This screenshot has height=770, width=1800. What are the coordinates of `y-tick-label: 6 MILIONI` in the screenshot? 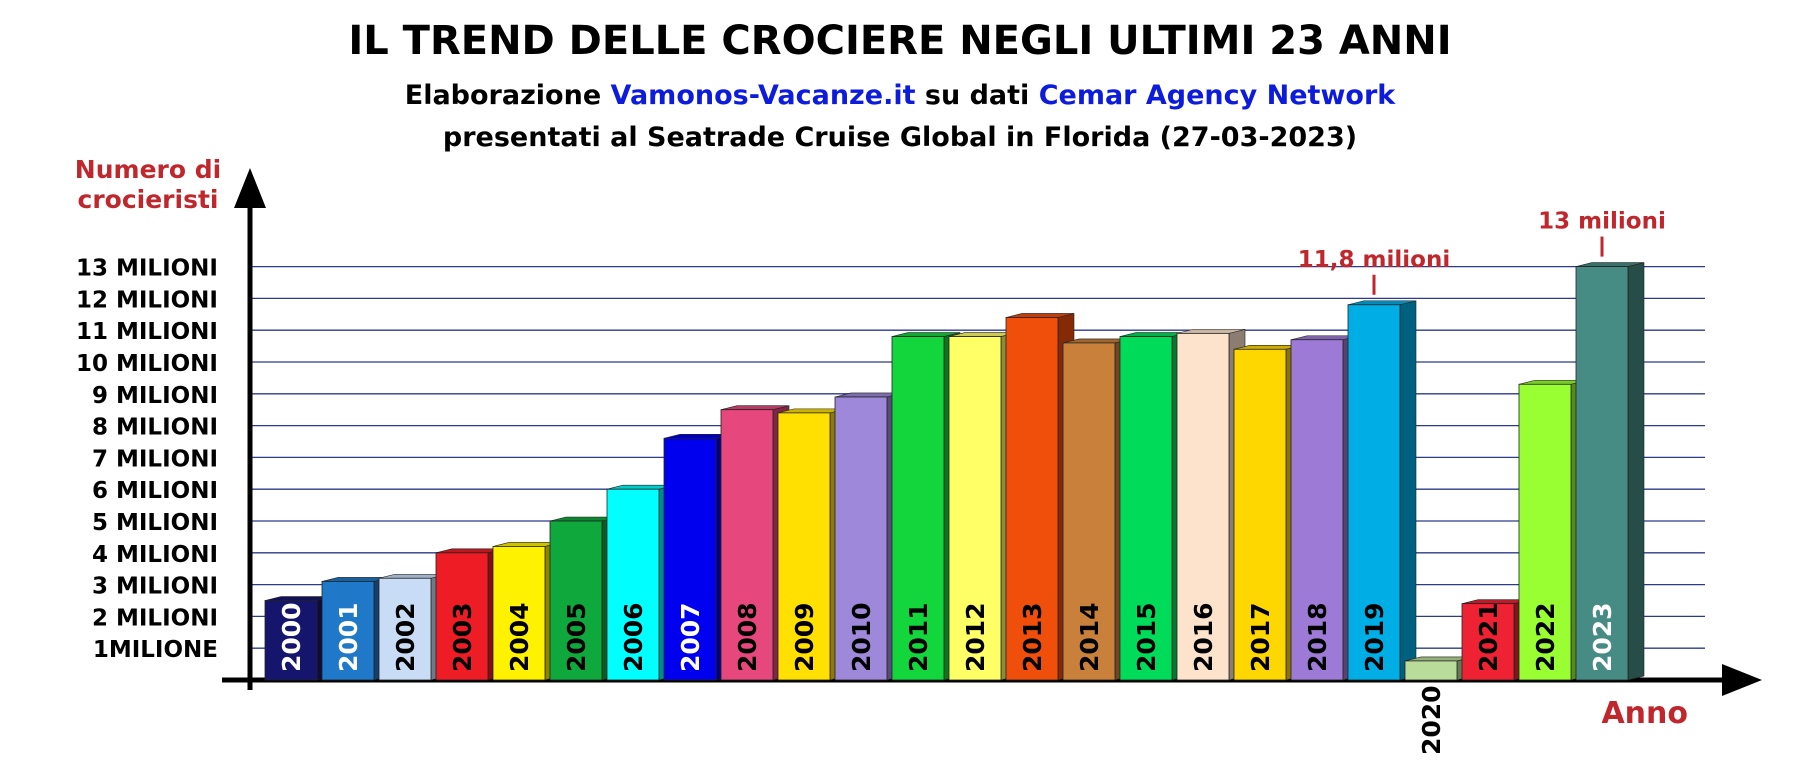 It's located at (155, 491).